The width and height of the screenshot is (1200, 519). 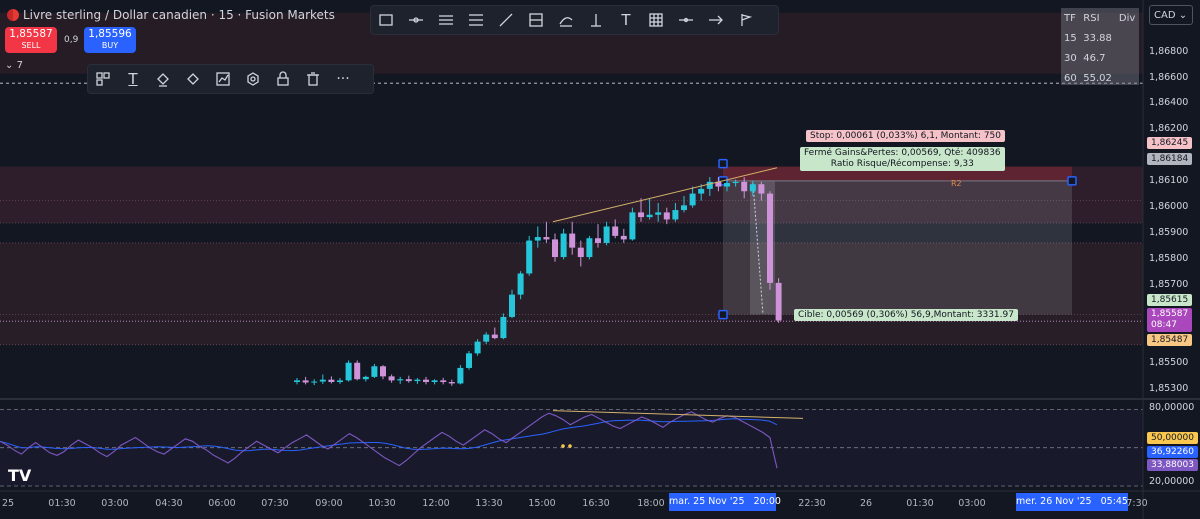 I want to click on fib-icon, so click(x=476, y=20).